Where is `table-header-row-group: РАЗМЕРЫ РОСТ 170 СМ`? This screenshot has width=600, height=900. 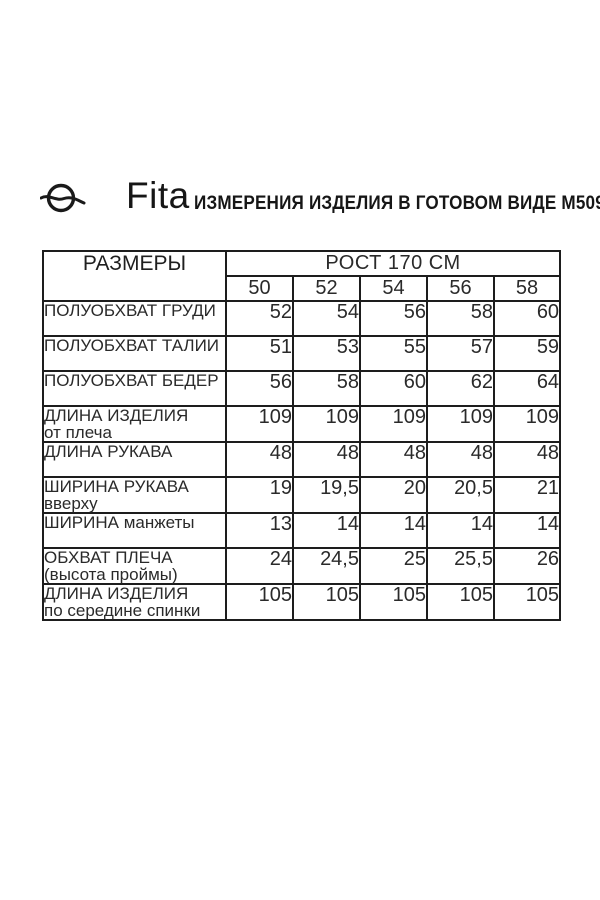
table-header-row-group: РАЗМЕРЫ РОСТ 170 СМ is located at coordinates (302, 276).